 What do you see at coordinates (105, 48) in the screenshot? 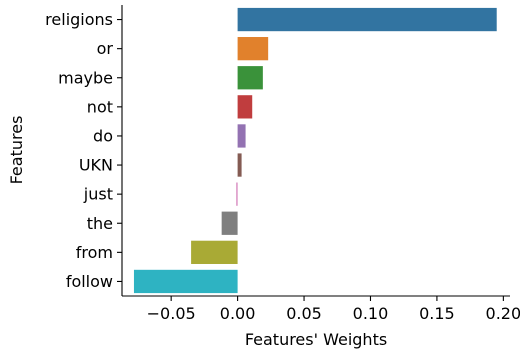
I see `y-tick-label: or` at bounding box center [105, 48].